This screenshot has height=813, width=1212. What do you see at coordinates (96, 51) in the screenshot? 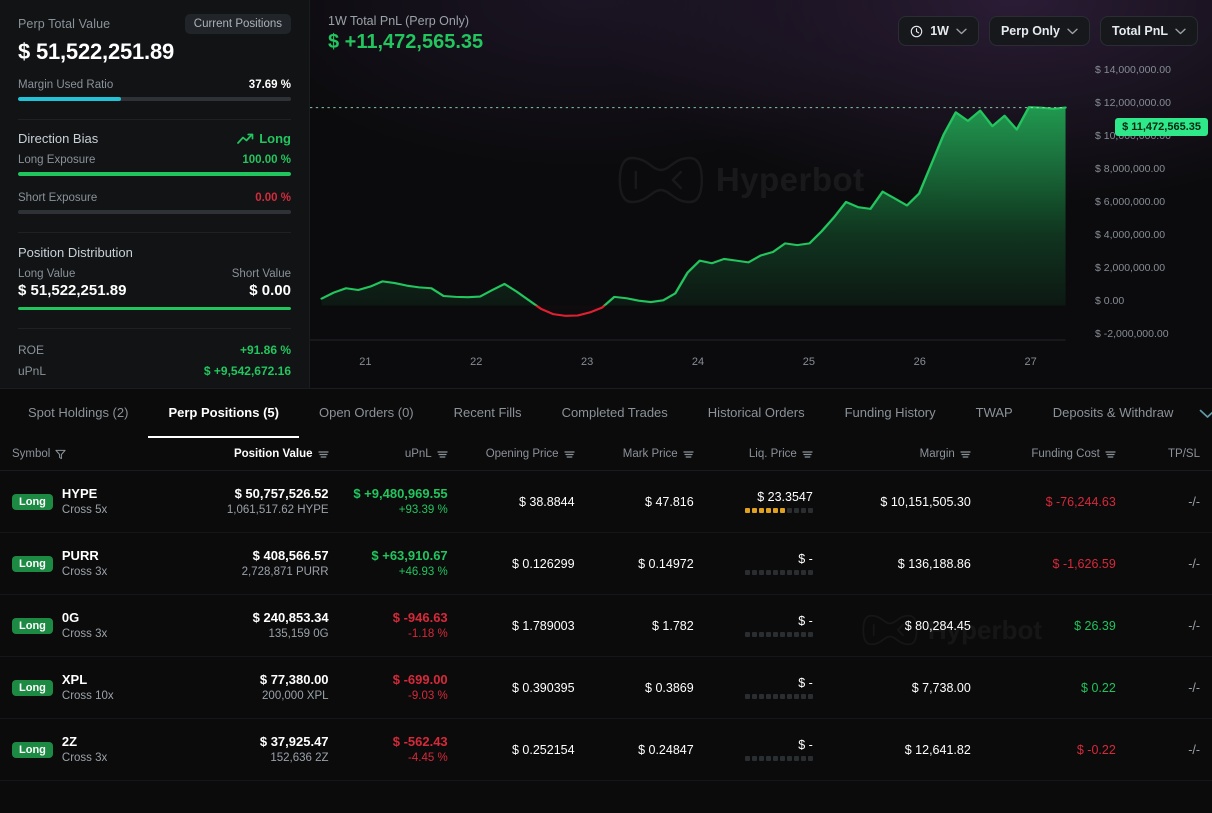
I see `perp-total-value: $ 51,522,251.89` at bounding box center [96, 51].